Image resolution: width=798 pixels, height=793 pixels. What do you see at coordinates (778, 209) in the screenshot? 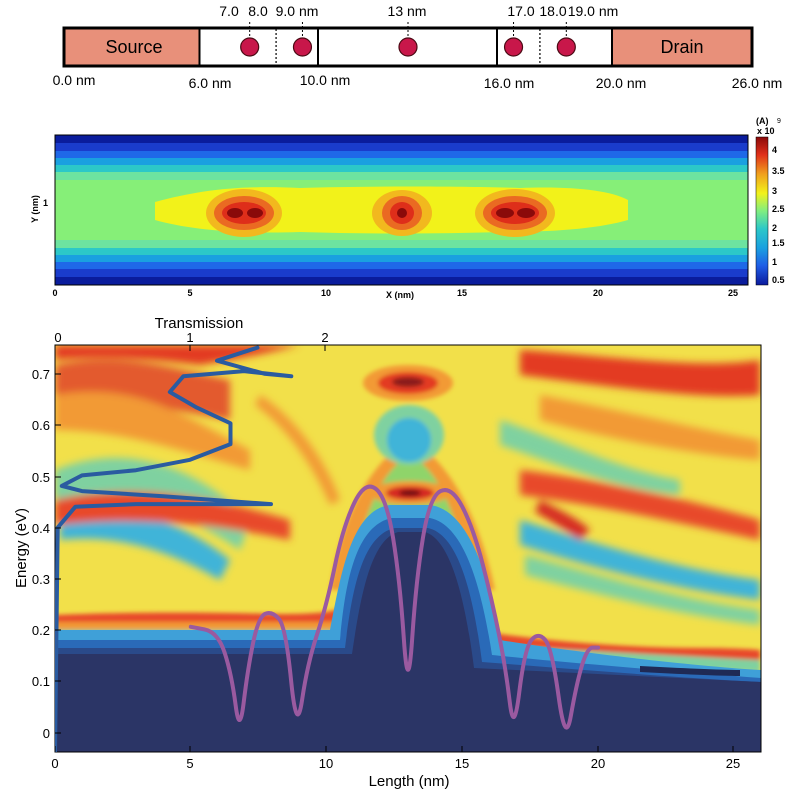
I see `colorbar-tick-2.5: 2.5` at bounding box center [778, 209].